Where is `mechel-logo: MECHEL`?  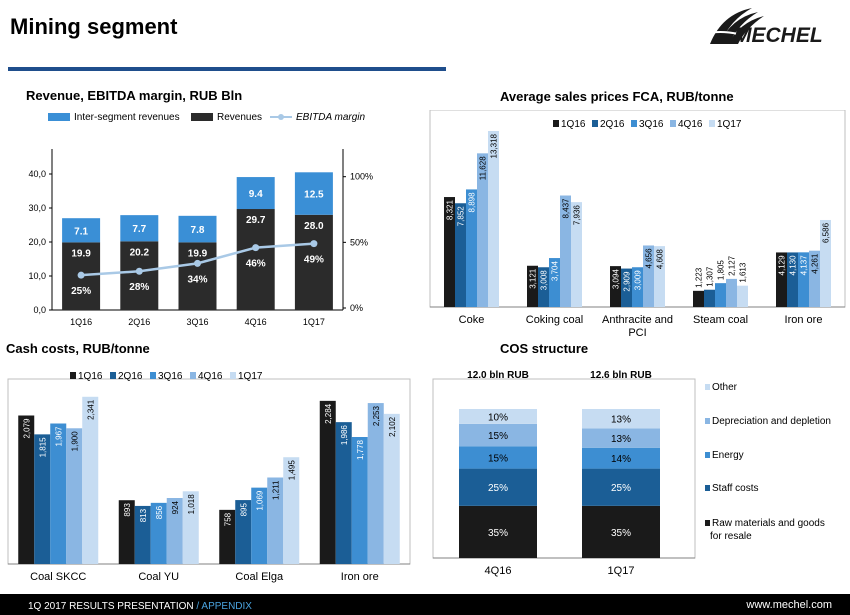
mechel-logo: MECHEL is located at coordinates (763, 27).